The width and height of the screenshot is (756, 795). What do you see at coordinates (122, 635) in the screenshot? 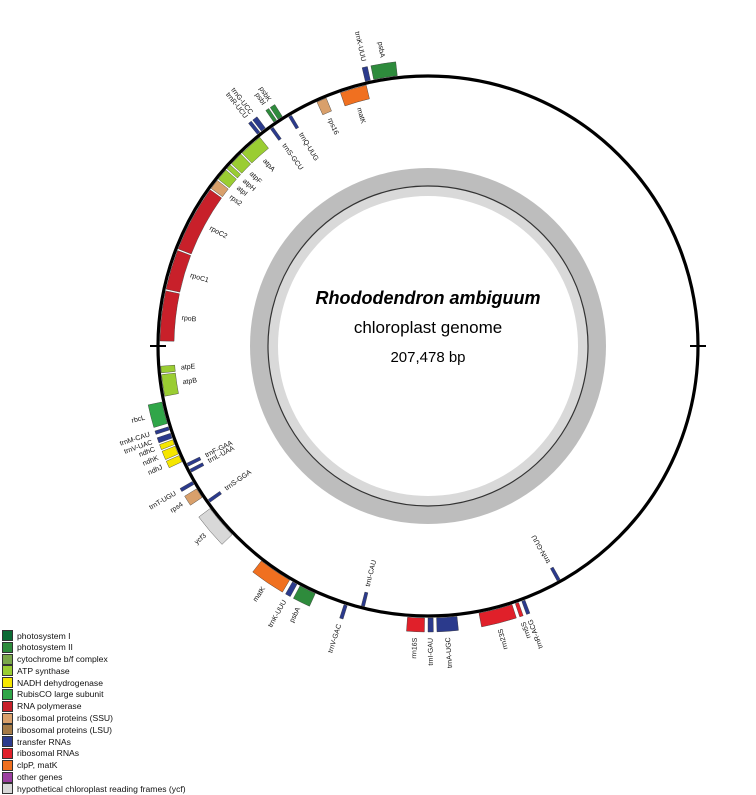
I see `legend-item: photosystem I` at bounding box center [122, 635].